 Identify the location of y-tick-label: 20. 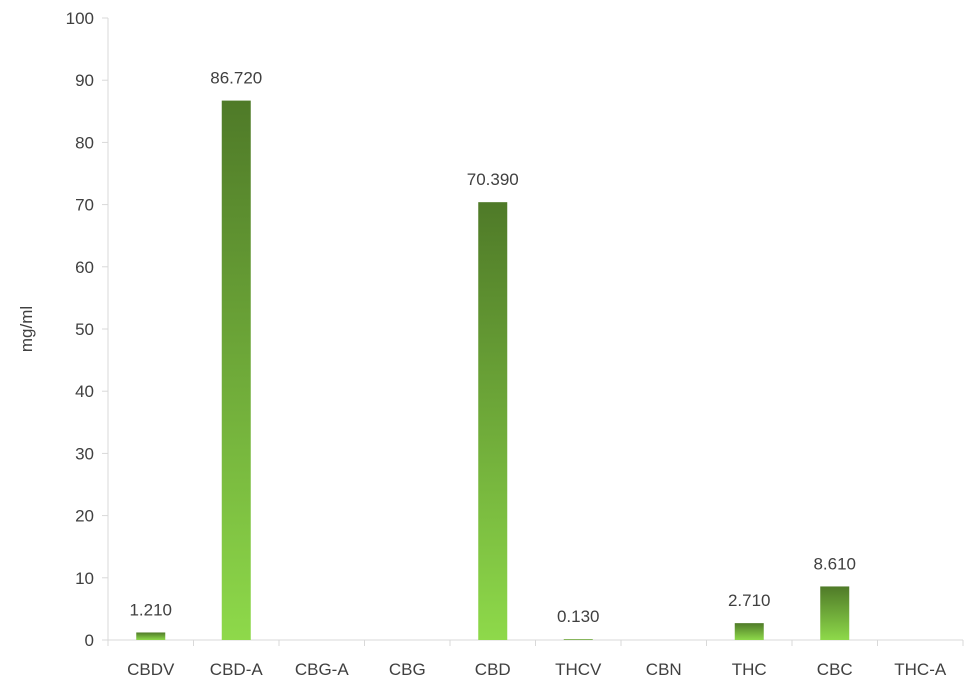
(84, 516).